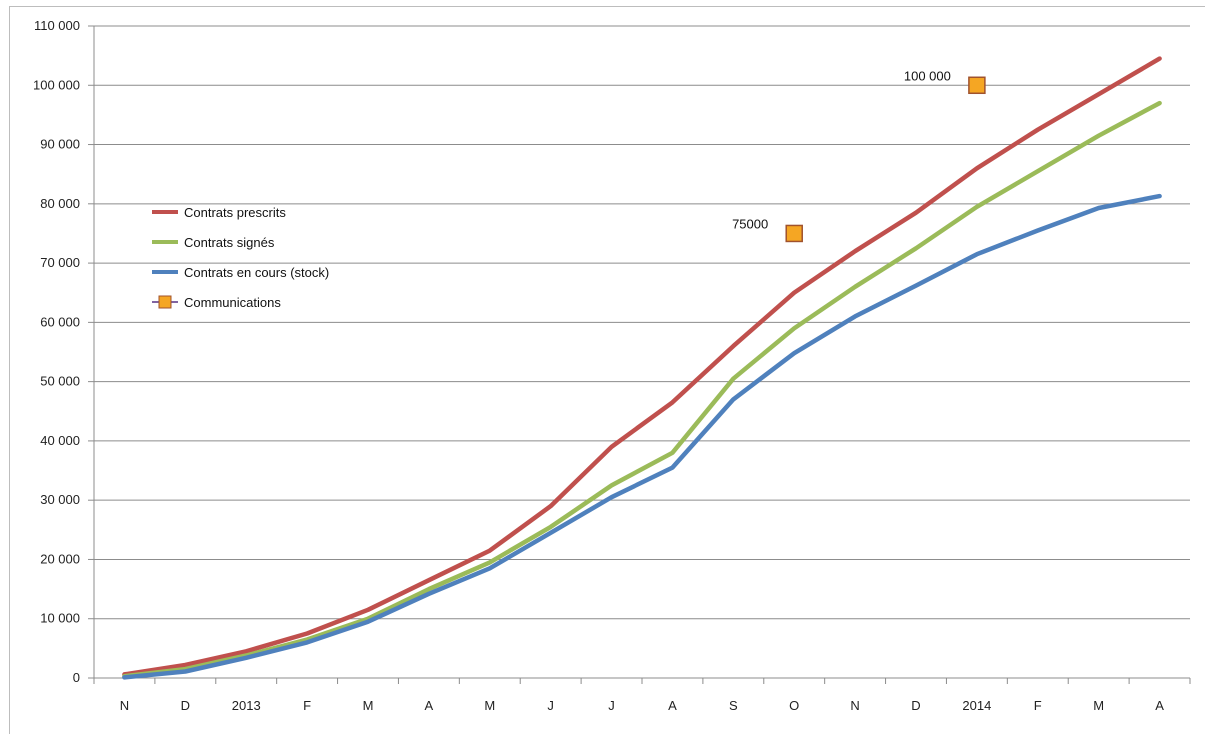  What do you see at coordinates (60, 144) in the screenshot?
I see `y-tick-label: 90 000` at bounding box center [60, 144].